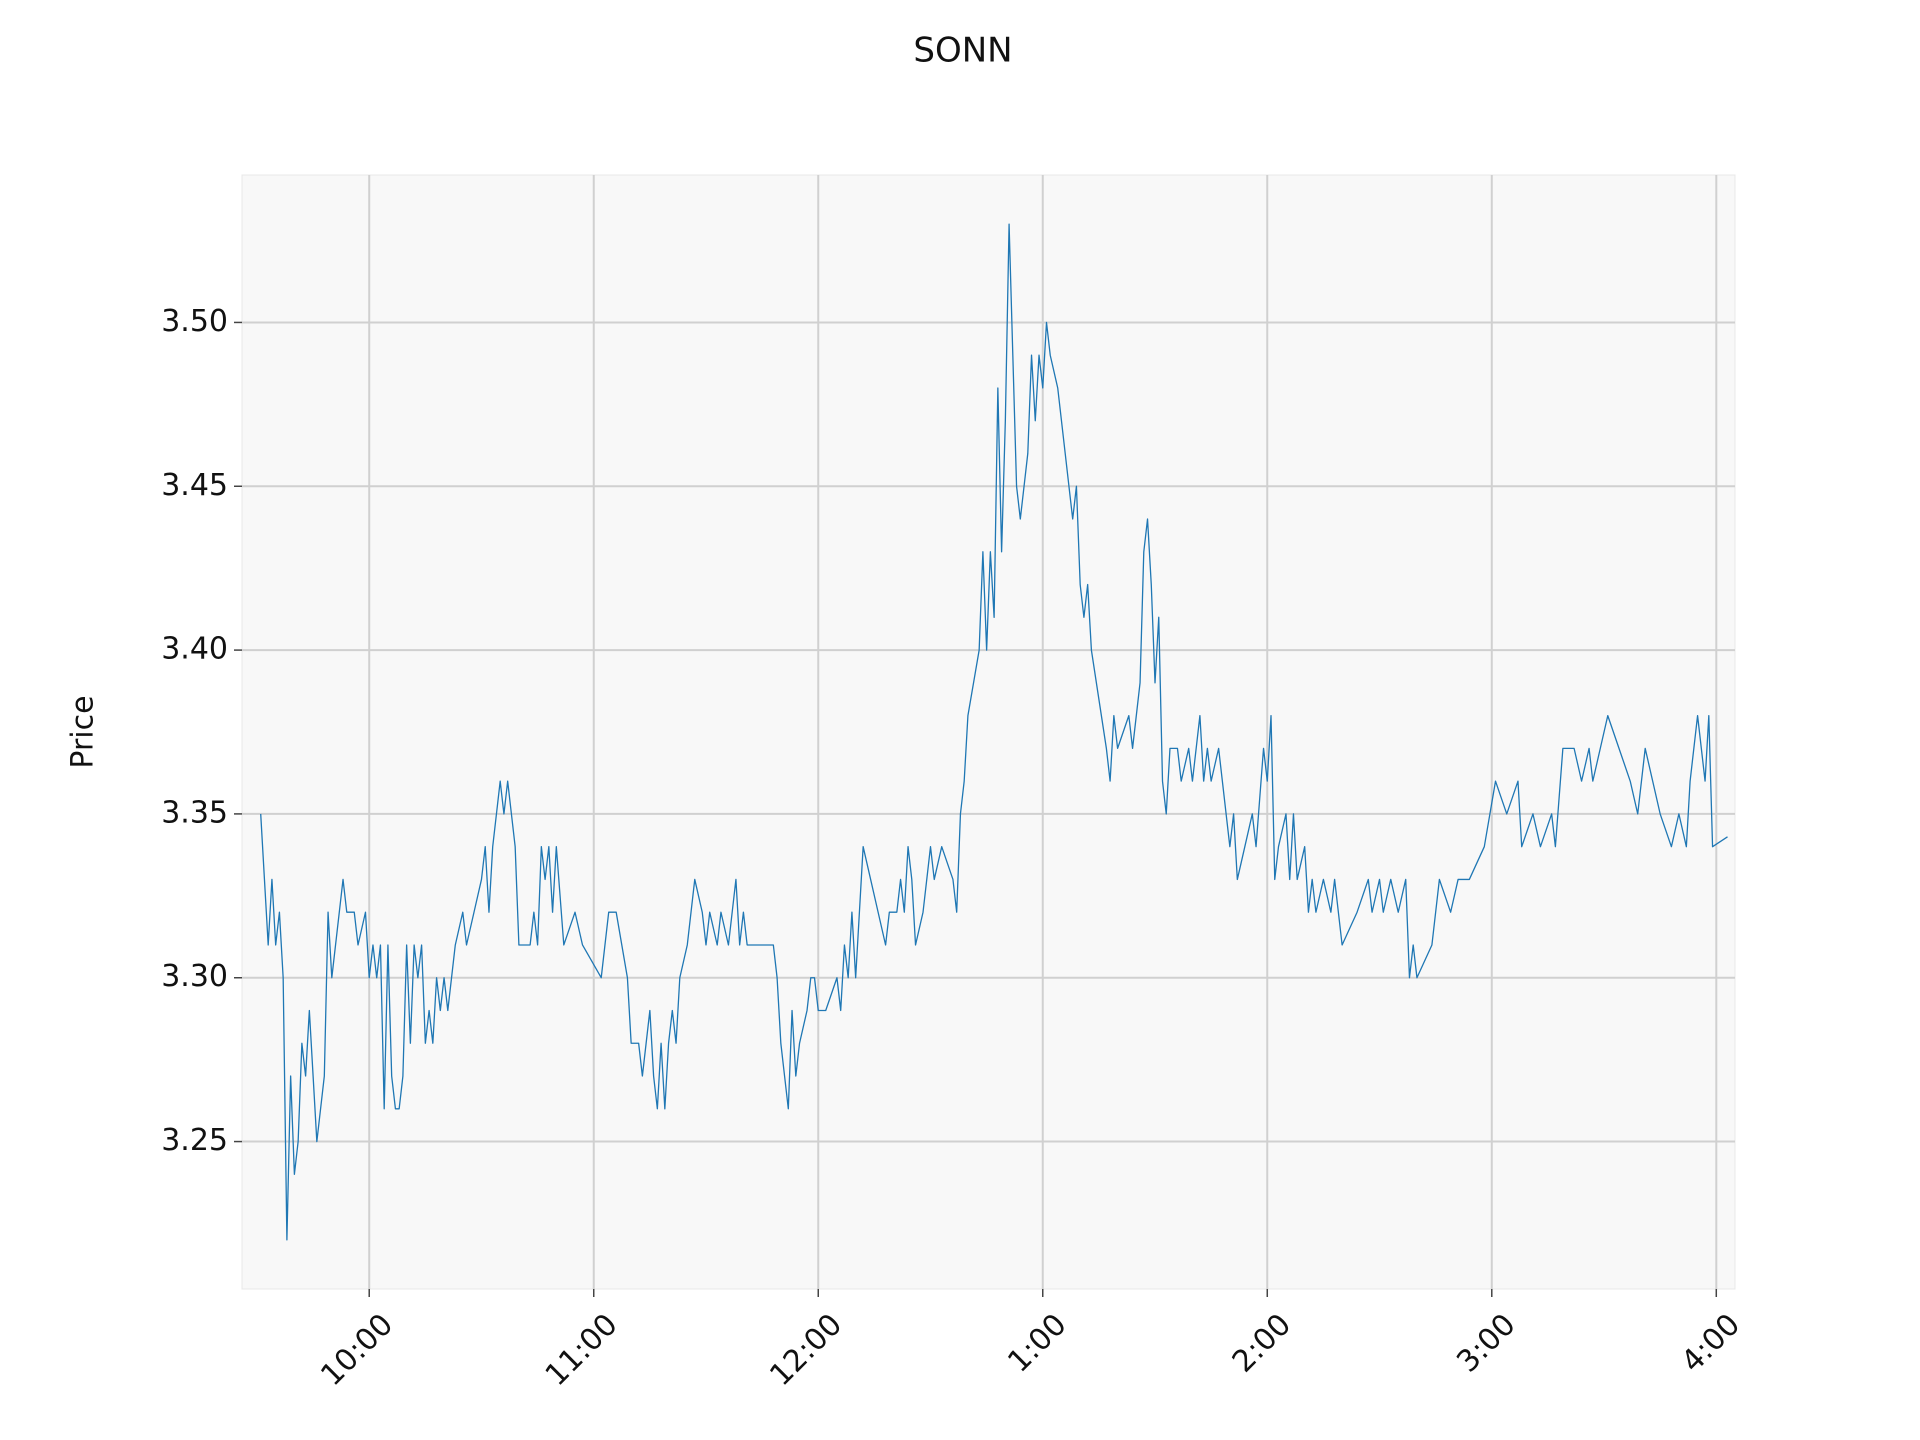  What do you see at coordinates (194, 976) in the screenshot?
I see `y-tick-label: 3.30` at bounding box center [194, 976].